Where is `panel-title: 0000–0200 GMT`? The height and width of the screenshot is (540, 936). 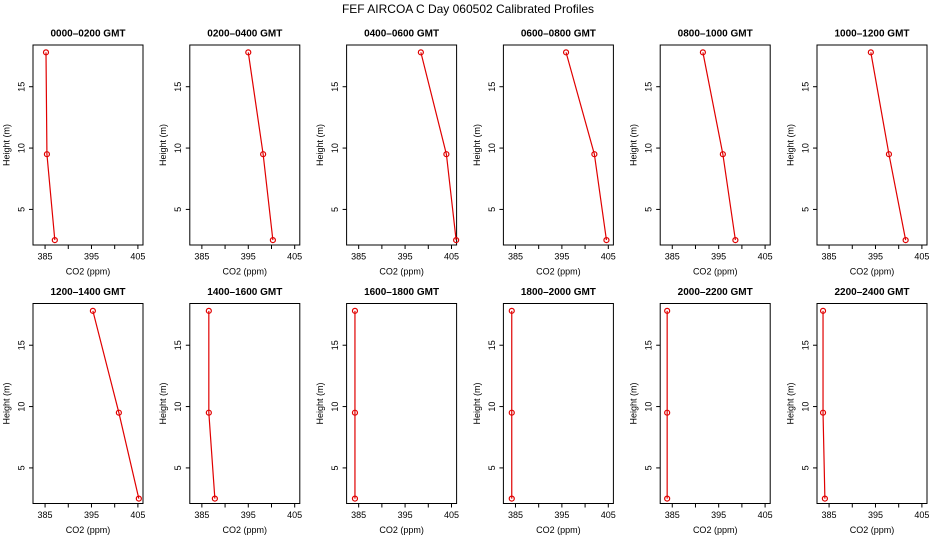
panel-title: 0000–0200 GMT is located at coordinates (87, 34).